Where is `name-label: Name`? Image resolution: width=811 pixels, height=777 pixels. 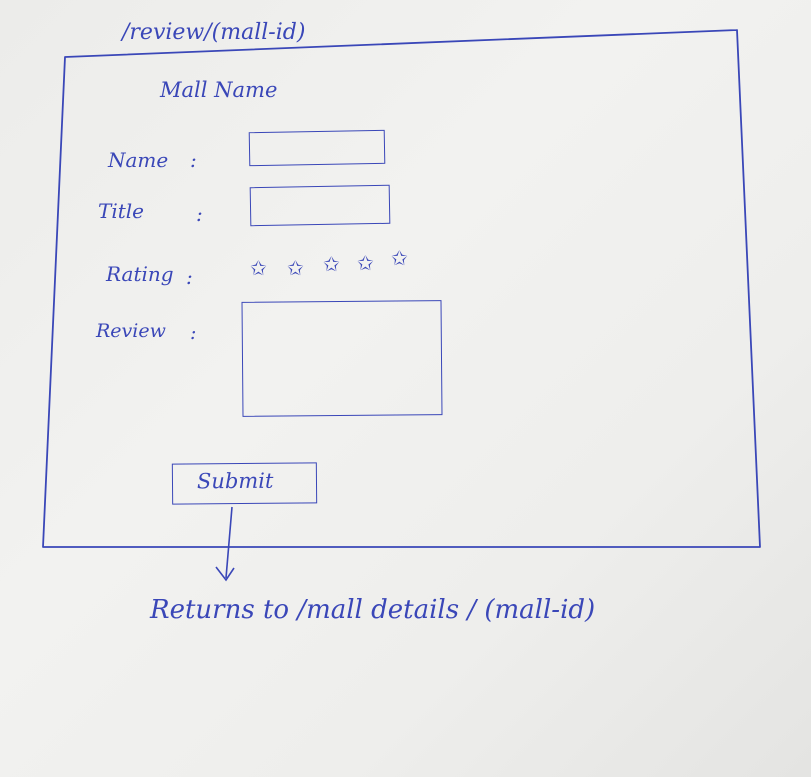
name-label: Name is located at coordinates (138, 160).